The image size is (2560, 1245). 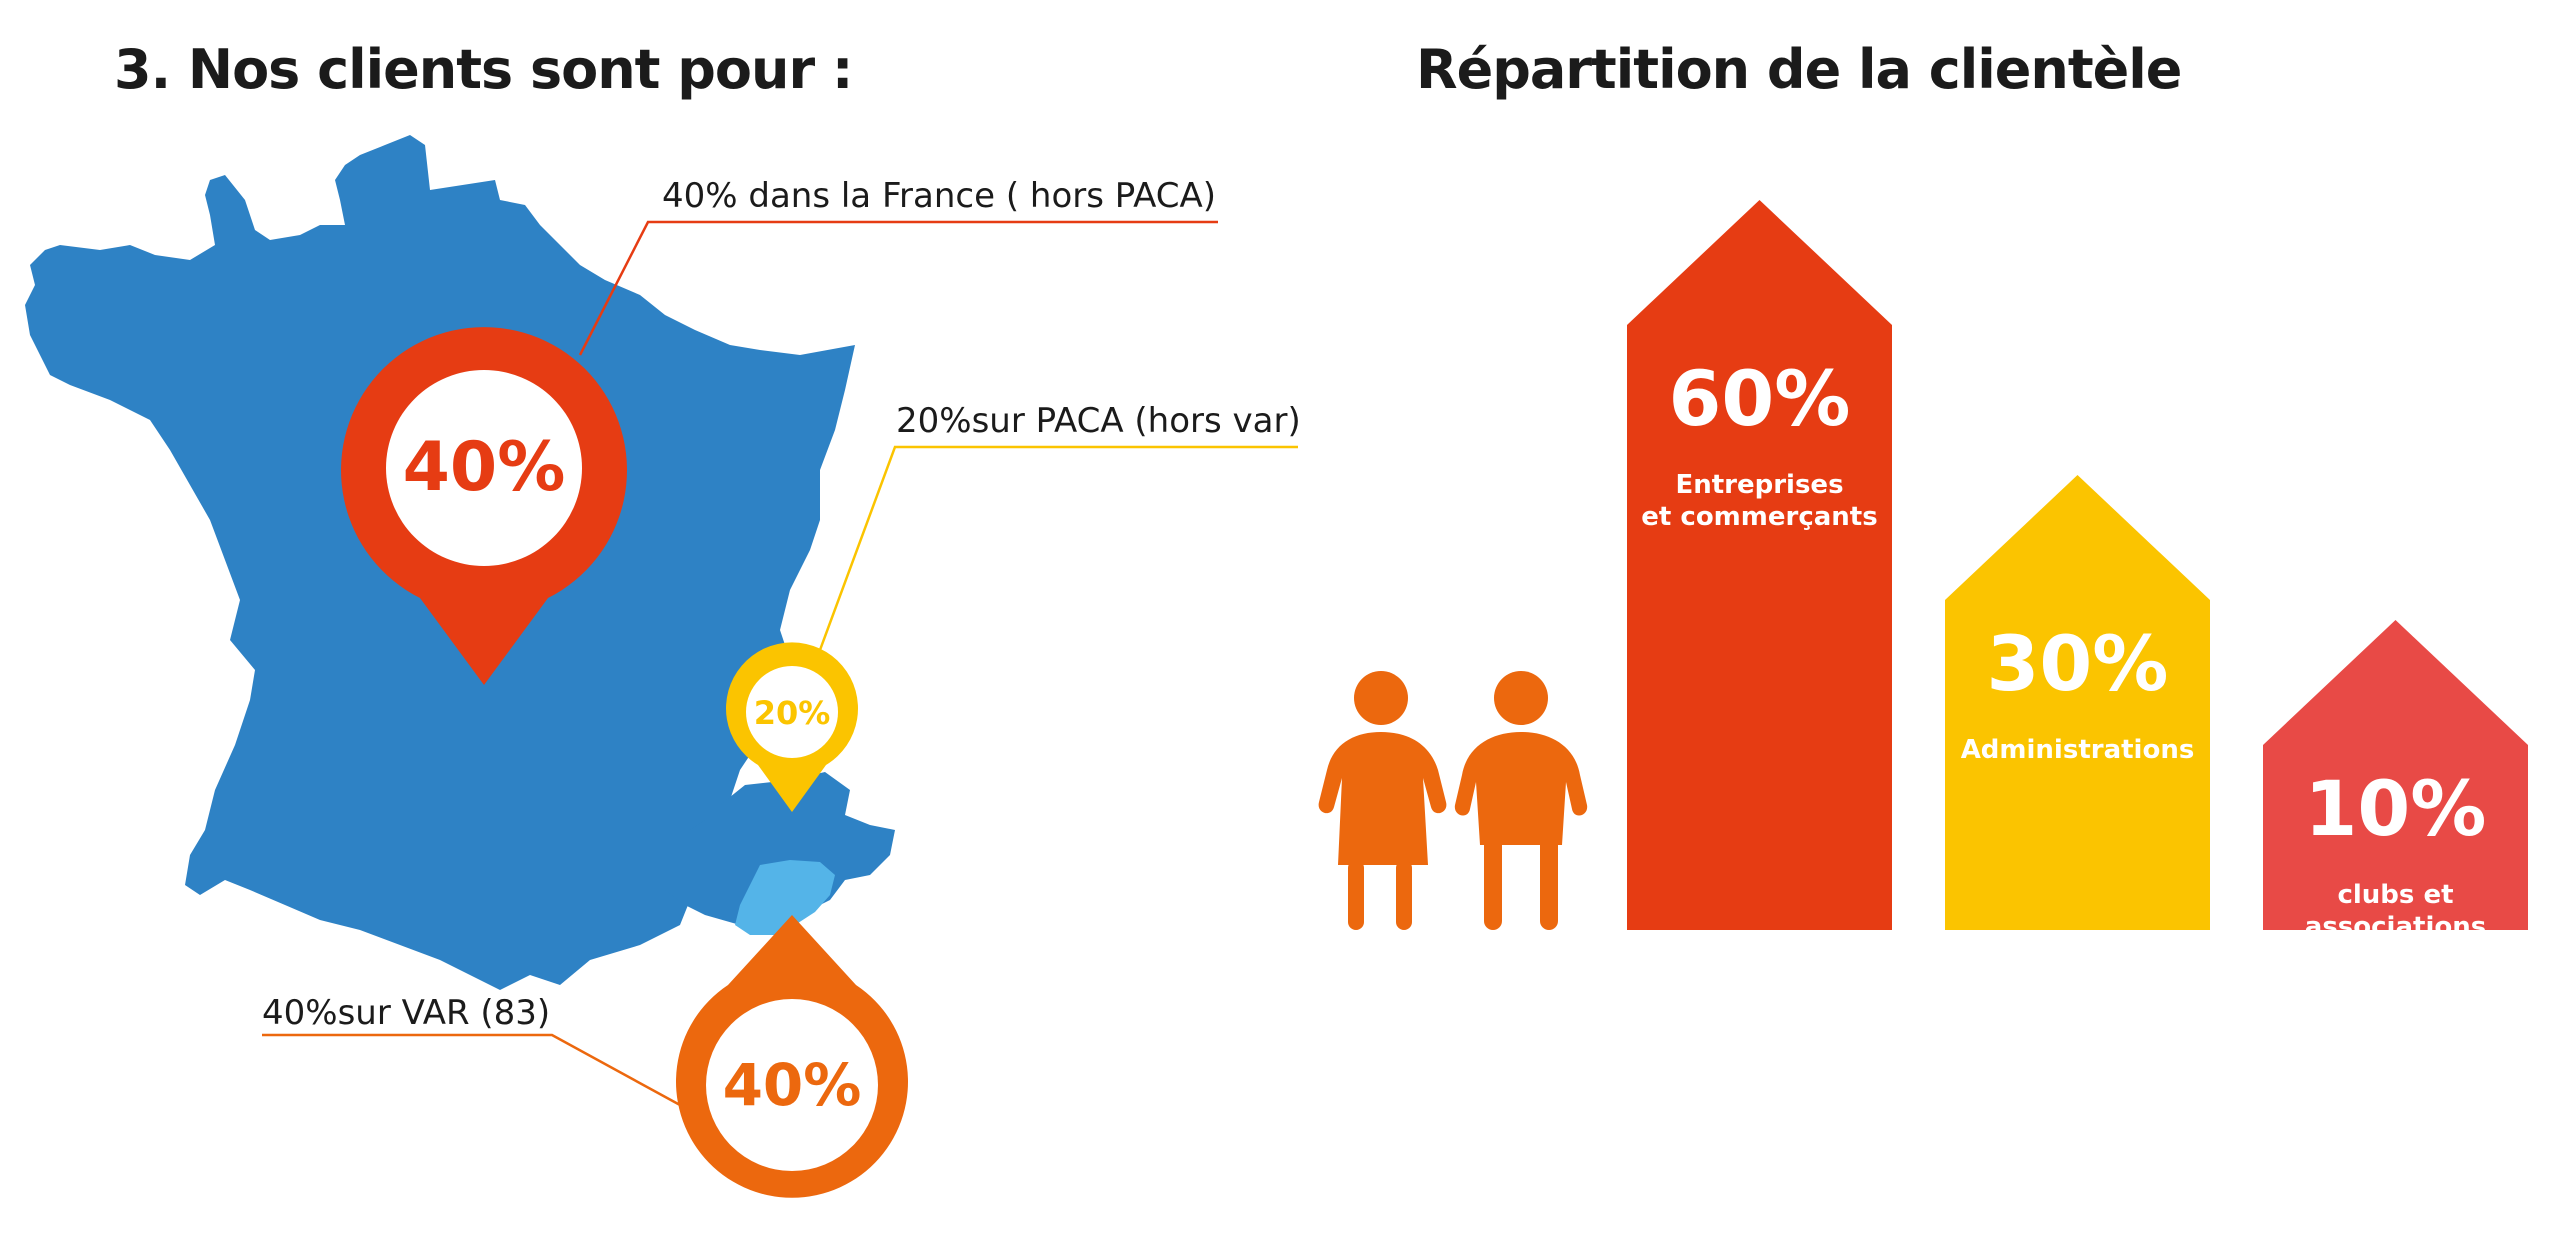 What do you see at coordinates (1798, 69) in the screenshot?
I see `right-title: Répartition de la clientèle` at bounding box center [1798, 69].